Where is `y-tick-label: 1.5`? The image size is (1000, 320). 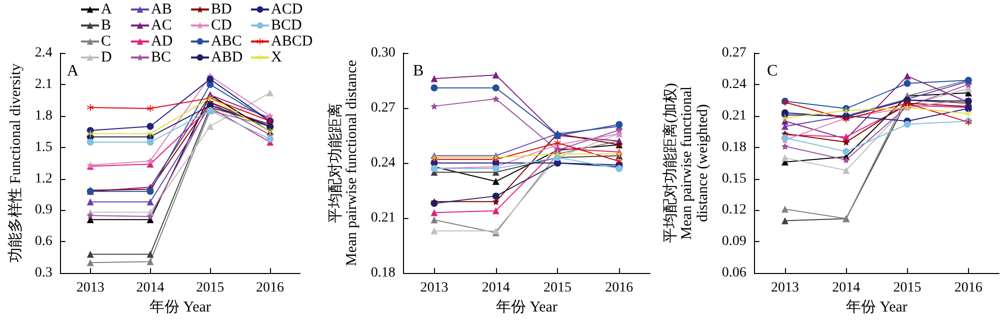
y-tick-label: 1.5 is located at coordinates (43, 147).